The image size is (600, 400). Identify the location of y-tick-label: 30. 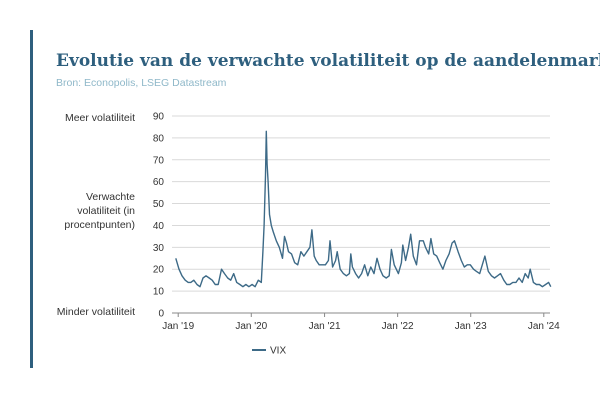
(159, 248).